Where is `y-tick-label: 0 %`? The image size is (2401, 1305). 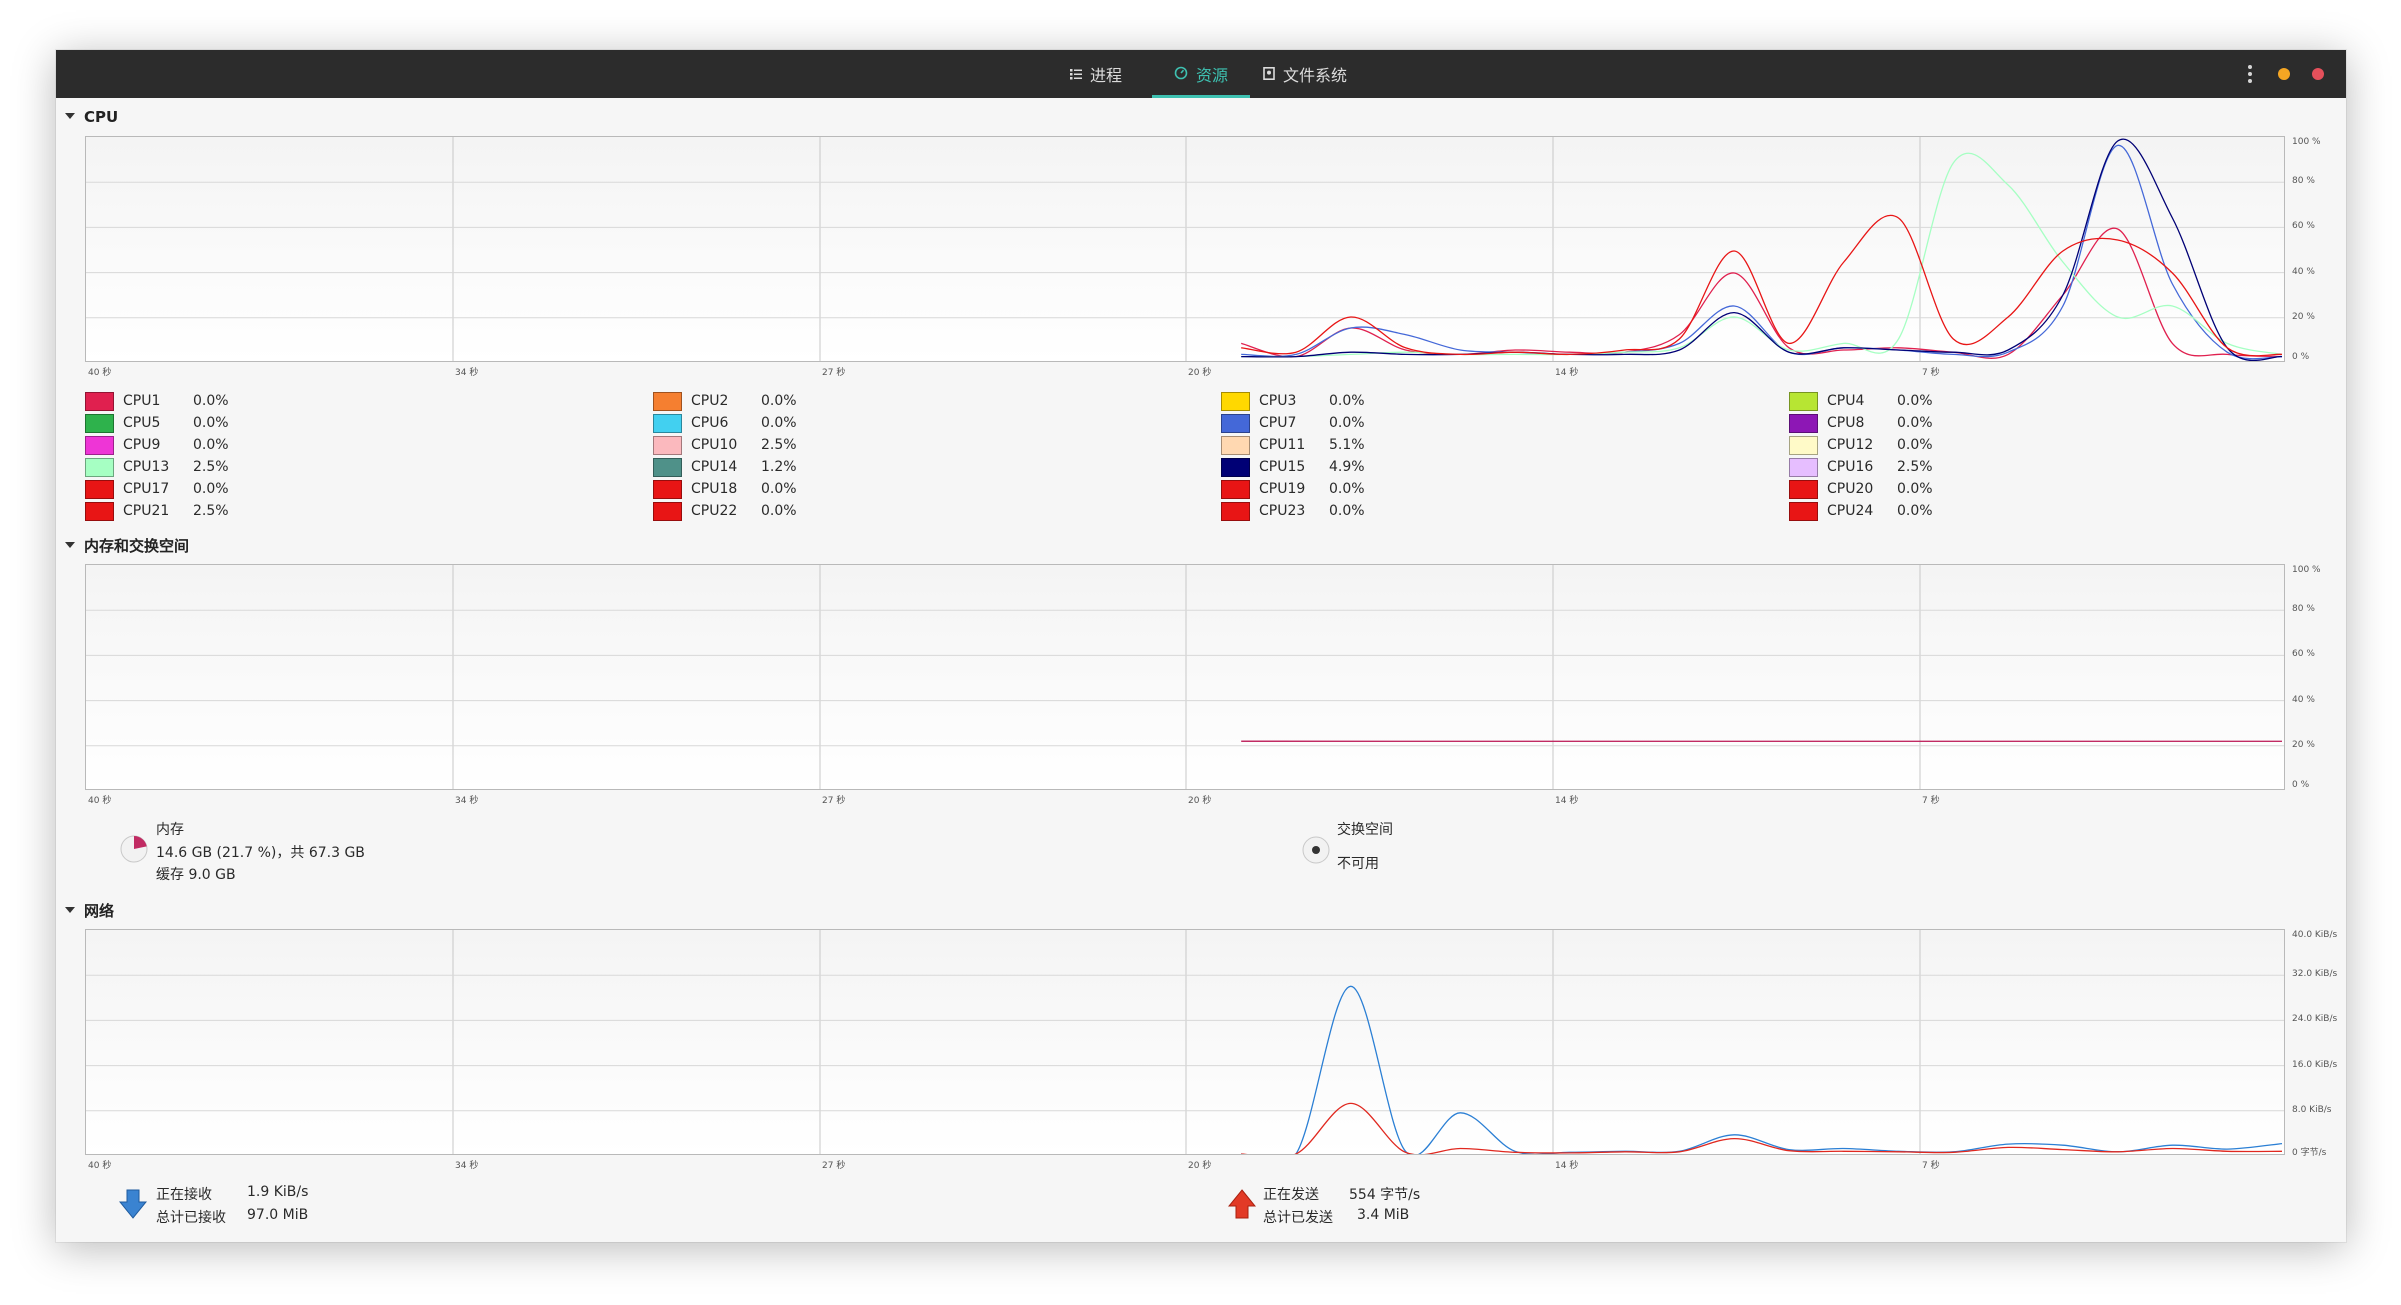 y-tick-label: 0 % is located at coordinates (2301, 357).